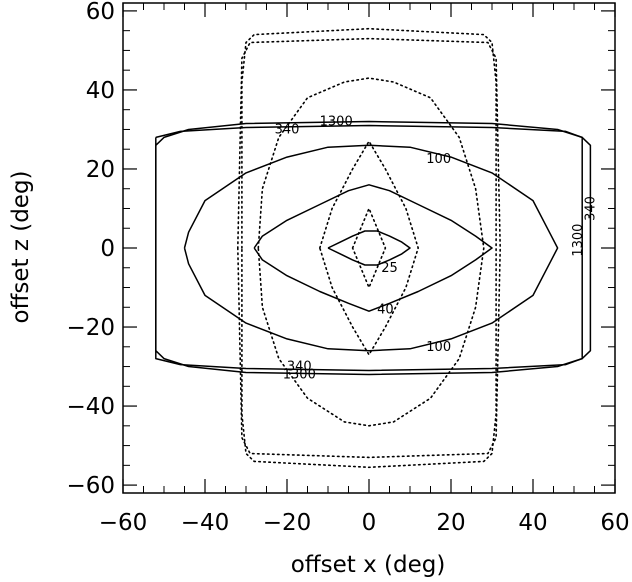 Image resolution: width=632 pixels, height=582 pixels. I want to click on y-tick-label: −60, so click(90, 486).